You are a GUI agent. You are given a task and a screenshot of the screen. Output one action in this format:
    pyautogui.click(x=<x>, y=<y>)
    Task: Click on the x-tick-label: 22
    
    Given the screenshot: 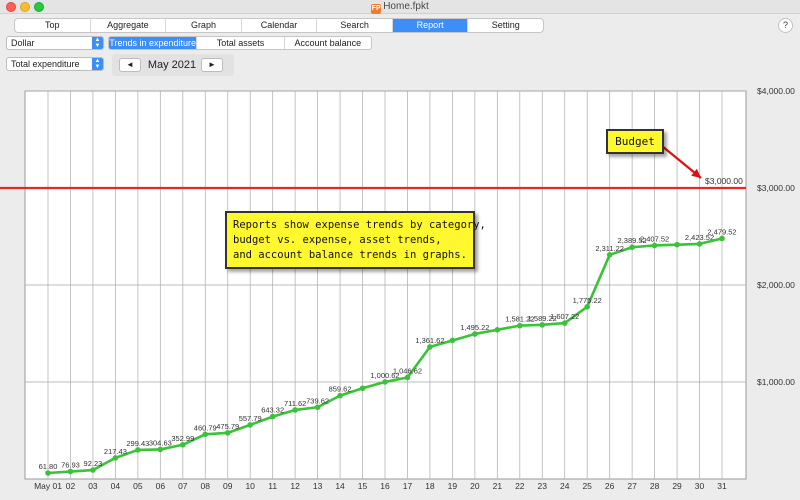 What is the action you would take?
    pyautogui.click(x=520, y=486)
    